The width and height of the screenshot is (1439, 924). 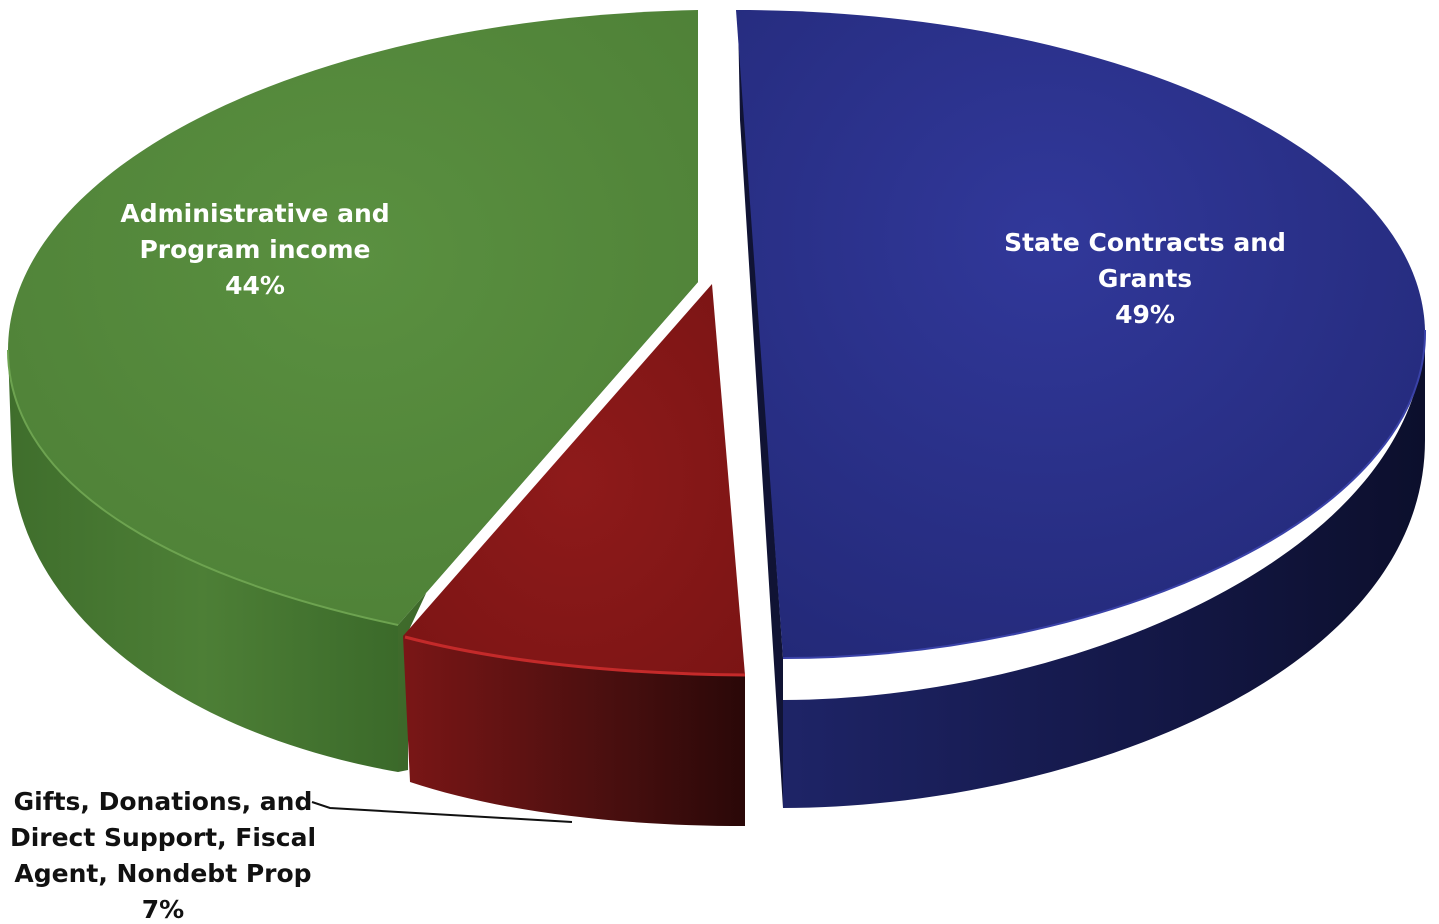 What do you see at coordinates (442, 812) in the screenshot?
I see `leader-line` at bounding box center [442, 812].